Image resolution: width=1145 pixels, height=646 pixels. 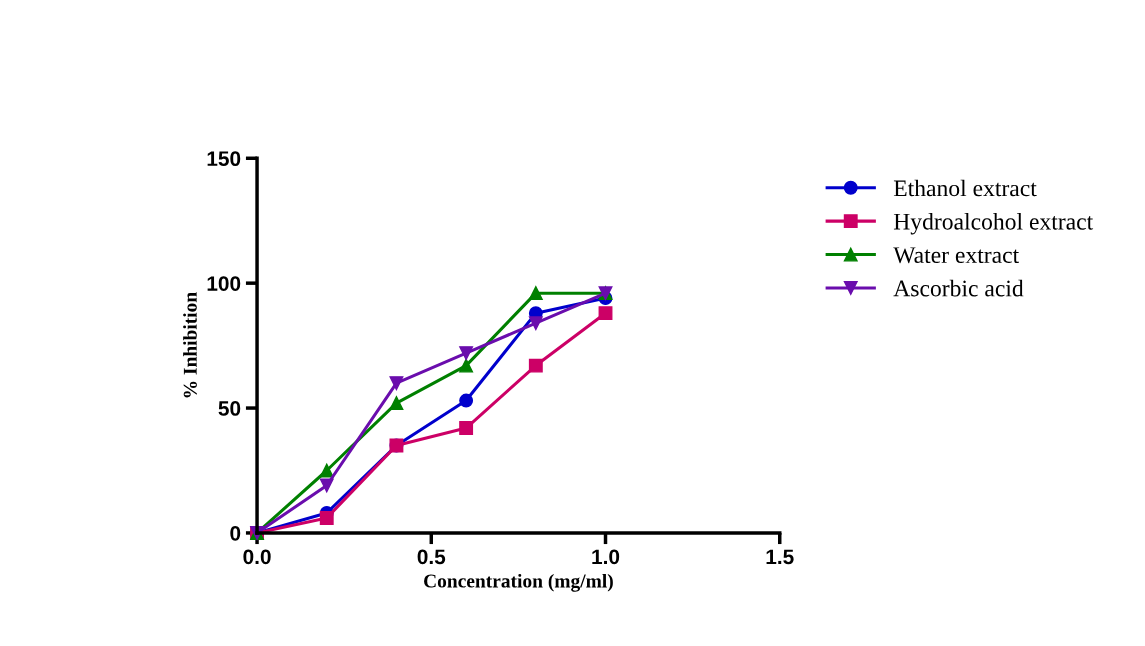 What do you see at coordinates (229, 408) in the screenshot?
I see `y-tick-label: 50` at bounding box center [229, 408].